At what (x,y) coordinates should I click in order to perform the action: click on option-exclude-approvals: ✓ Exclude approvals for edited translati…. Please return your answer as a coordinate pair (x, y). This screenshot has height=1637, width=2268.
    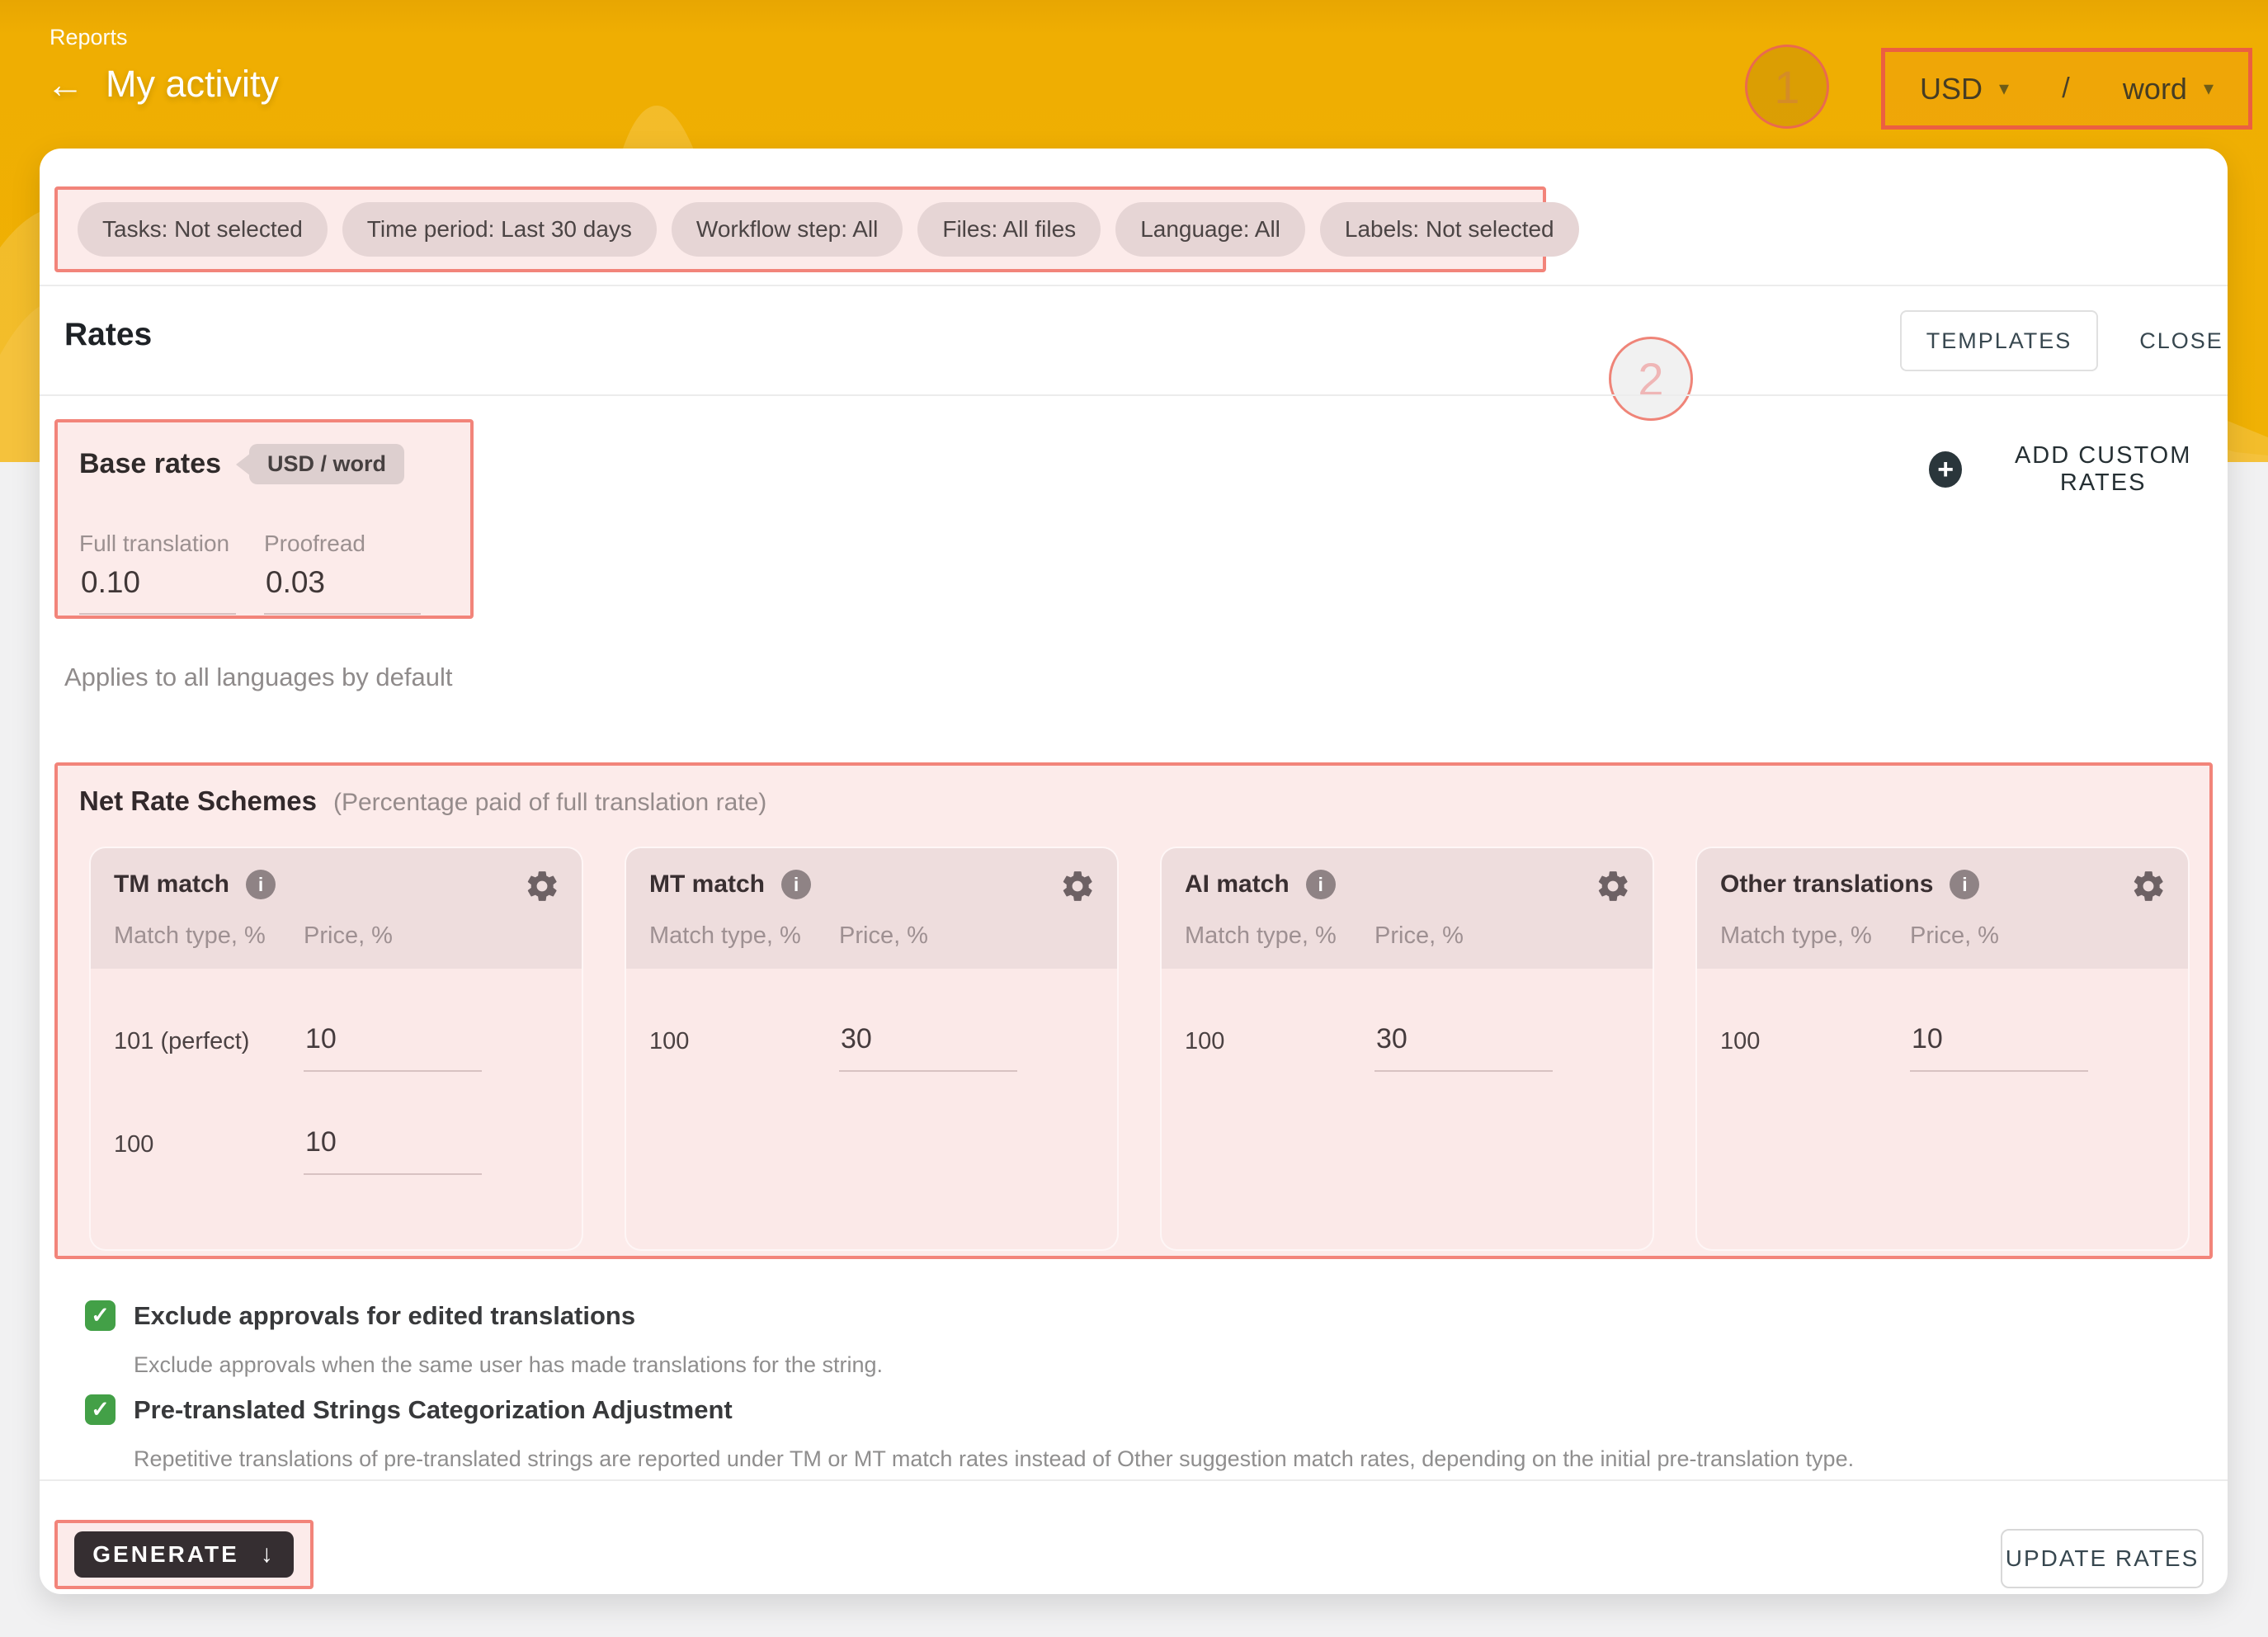
    Looking at the image, I should click on (360, 1315).